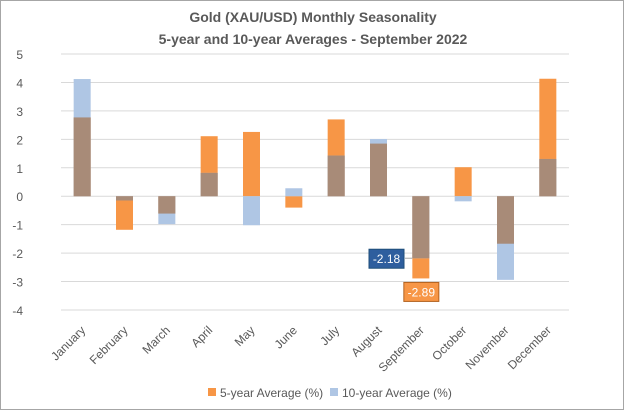 The image size is (624, 414). What do you see at coordinates (68, 343) in the screenshot?
I see `x-tick-label: January` at bounding box center [68, 343].